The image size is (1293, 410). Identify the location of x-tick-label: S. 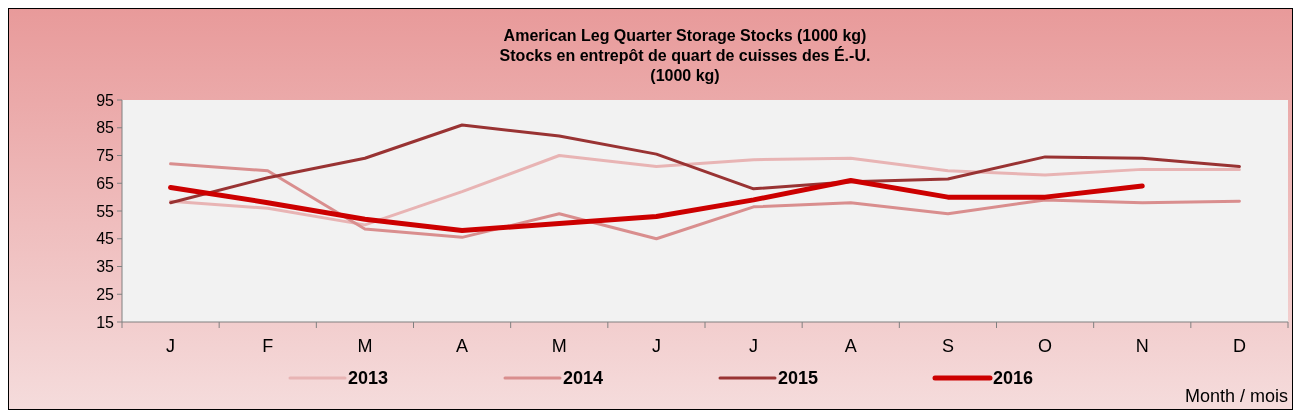
(947, 346).